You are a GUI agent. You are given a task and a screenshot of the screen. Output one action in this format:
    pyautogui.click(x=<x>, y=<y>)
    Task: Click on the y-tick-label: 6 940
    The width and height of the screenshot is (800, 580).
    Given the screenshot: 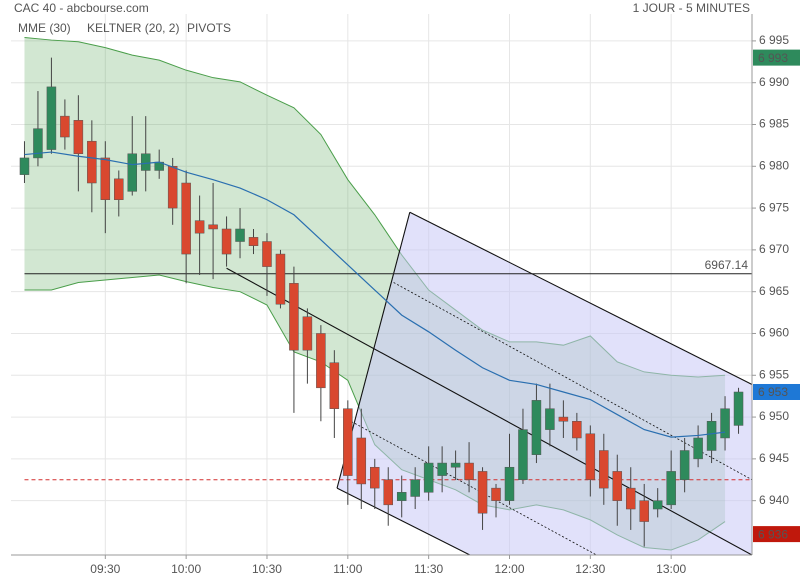 What is the action you would take?
    pyautogui.click(x=774, y=500)
    